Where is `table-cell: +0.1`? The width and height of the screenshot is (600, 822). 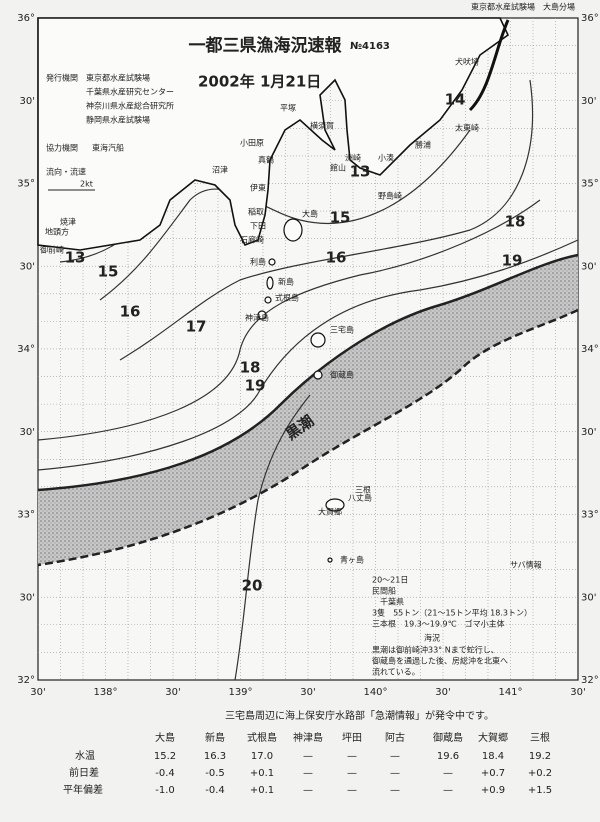
table-cell: +0.1 is located at coordinates (262, 790).